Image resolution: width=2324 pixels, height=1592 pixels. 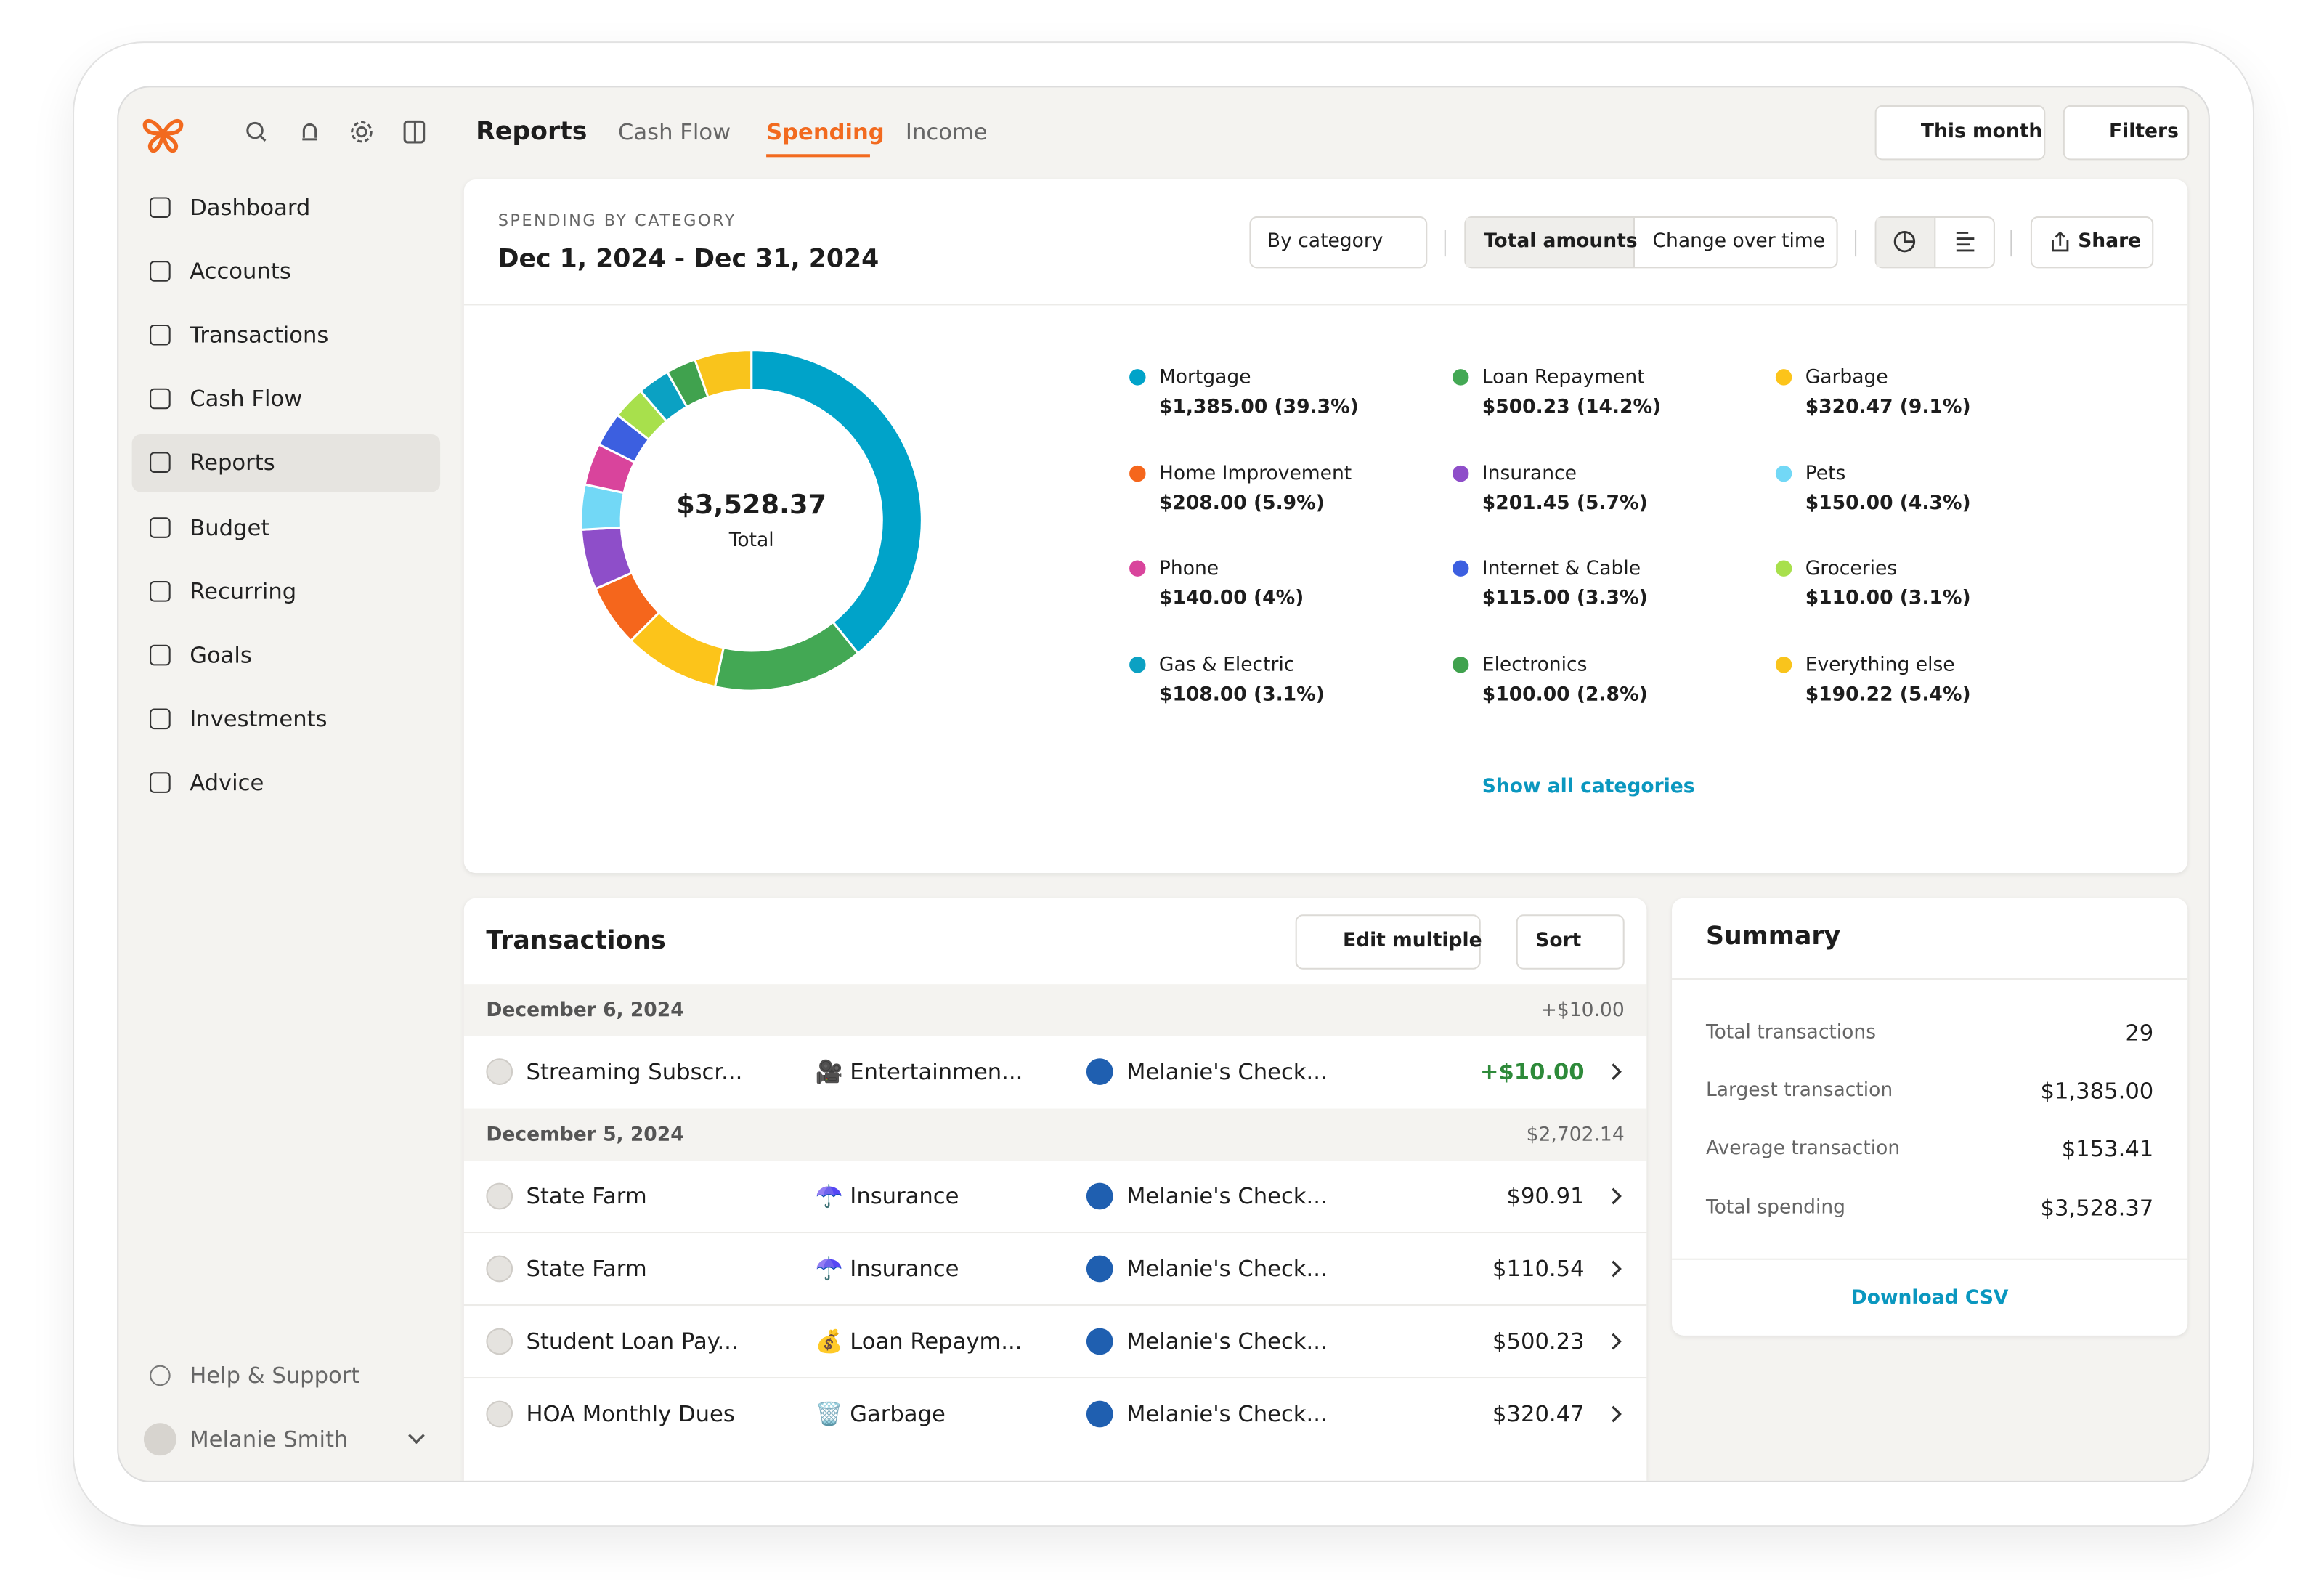 I want to click on nav-item: Investments, so click(x=259, y=718).